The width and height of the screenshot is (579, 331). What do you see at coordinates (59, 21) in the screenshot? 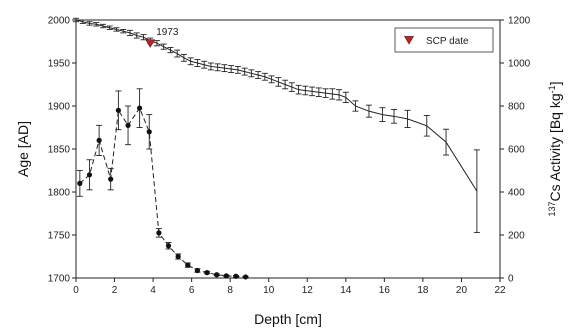
I see `y-left-tick-label: 2000` at bounding box center [59, 21].